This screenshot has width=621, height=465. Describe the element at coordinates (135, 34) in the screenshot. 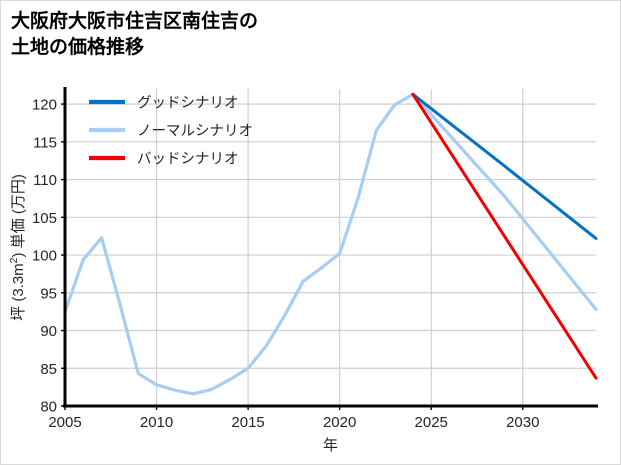

I see `page-title: 大阪府大阪市住吉区南住吉の 土地の価格推移` at that location.